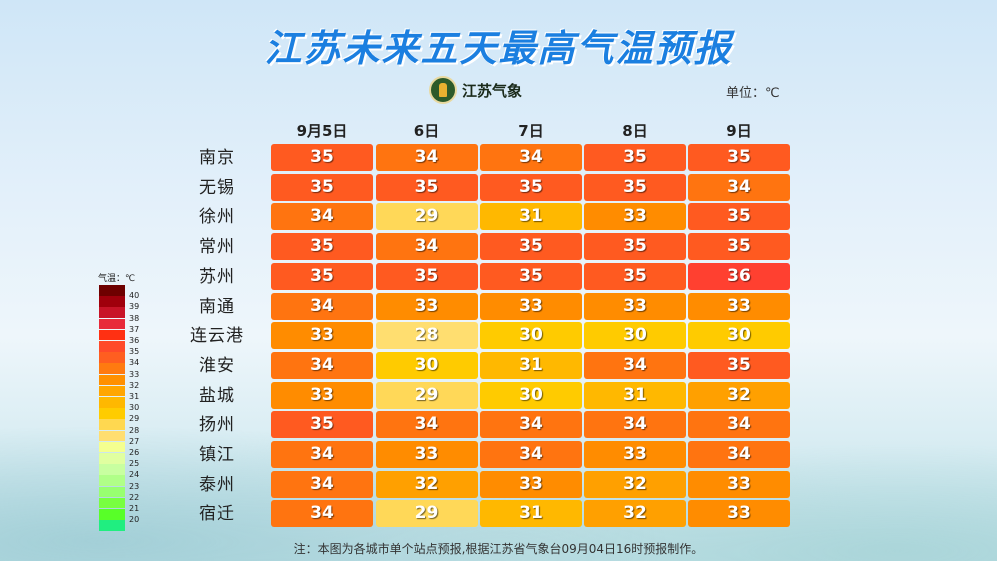 This screenshot has height=561, width=997. I want to click on legend-label: 23, so click(134, 486).